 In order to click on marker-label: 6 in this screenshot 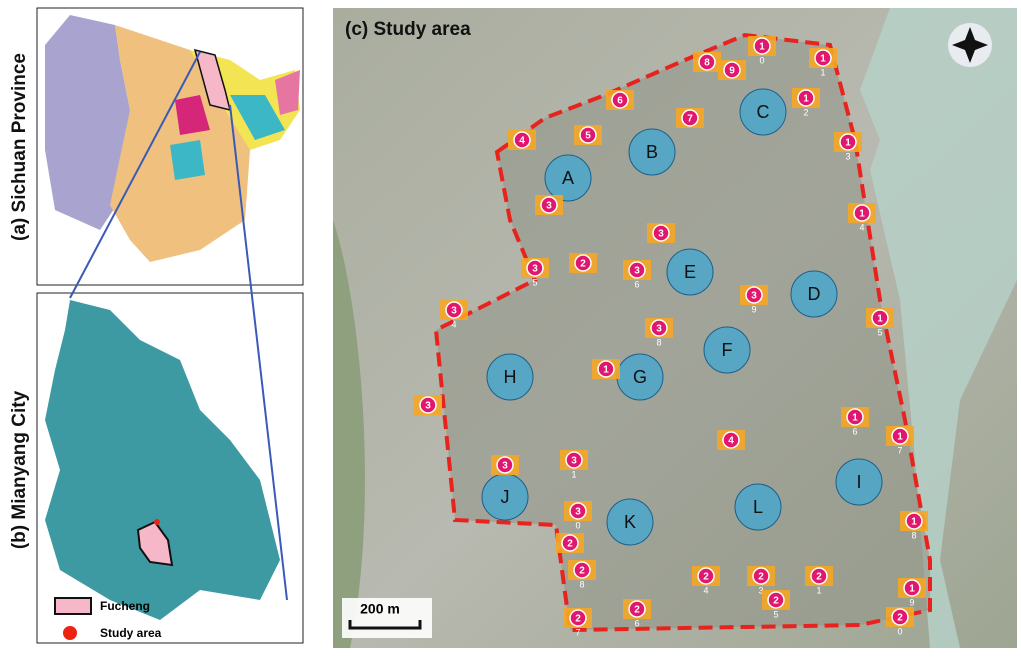, I will do `click(620, 101)`.